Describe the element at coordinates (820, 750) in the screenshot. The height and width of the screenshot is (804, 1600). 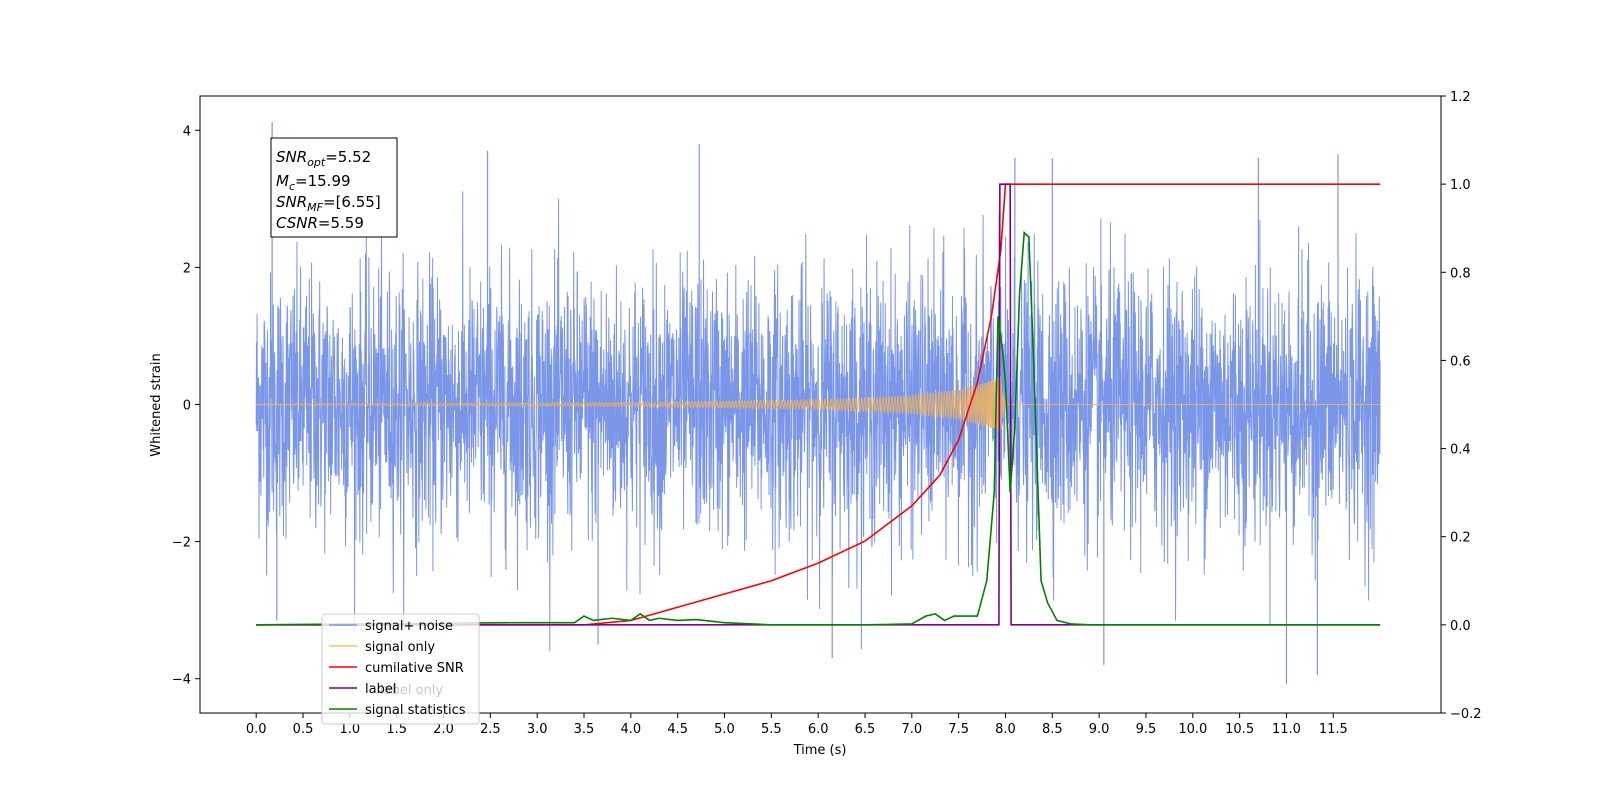
I see `x-axis-label: Time (s)` at that location.